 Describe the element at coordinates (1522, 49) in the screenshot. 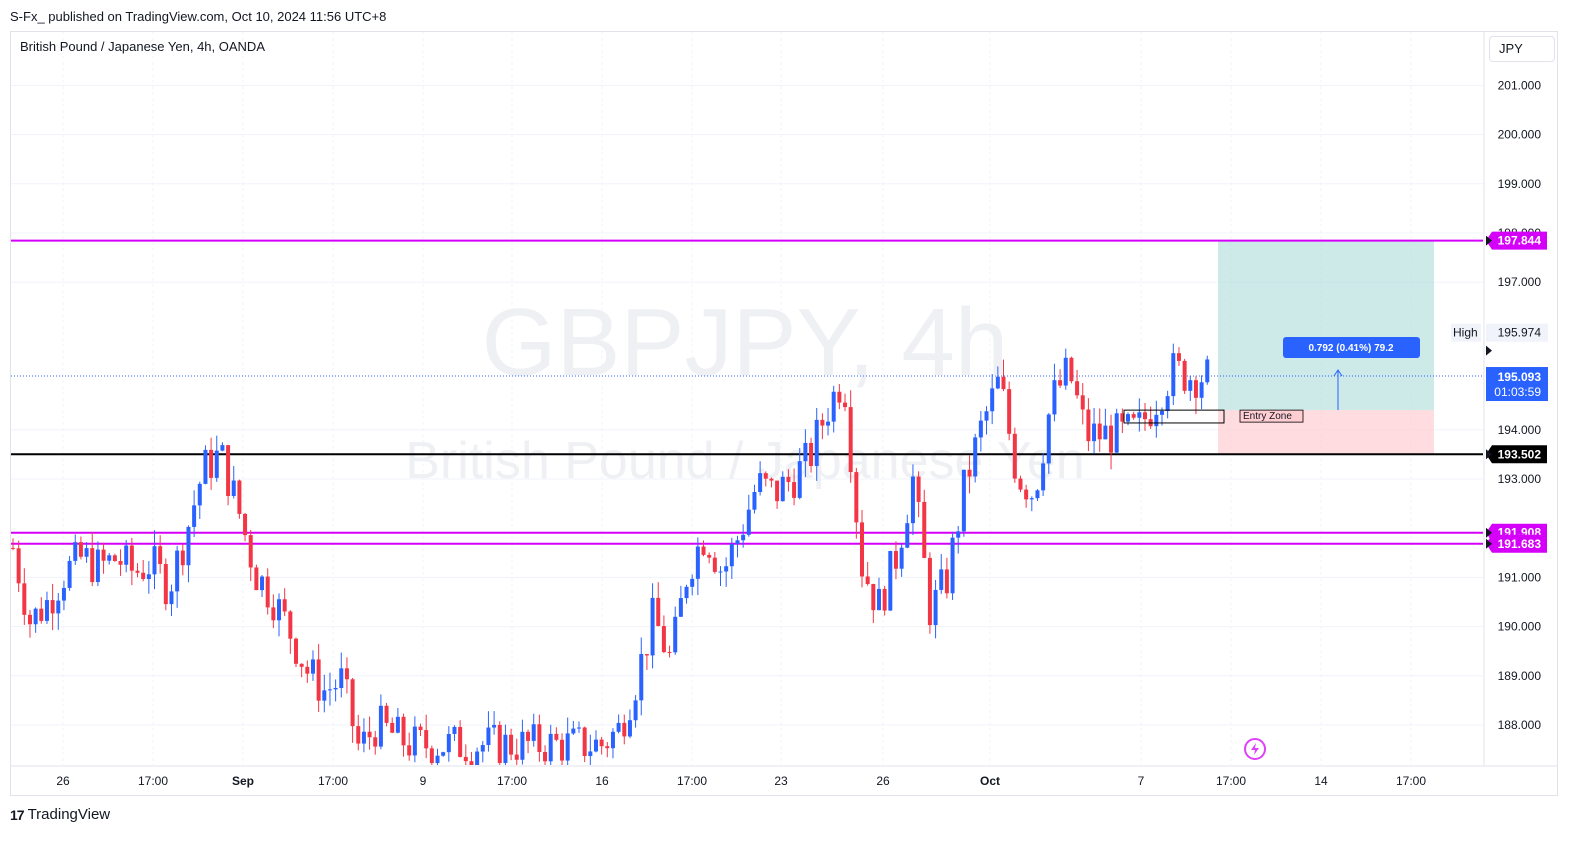

I see `currency-button: JPY` at that location.